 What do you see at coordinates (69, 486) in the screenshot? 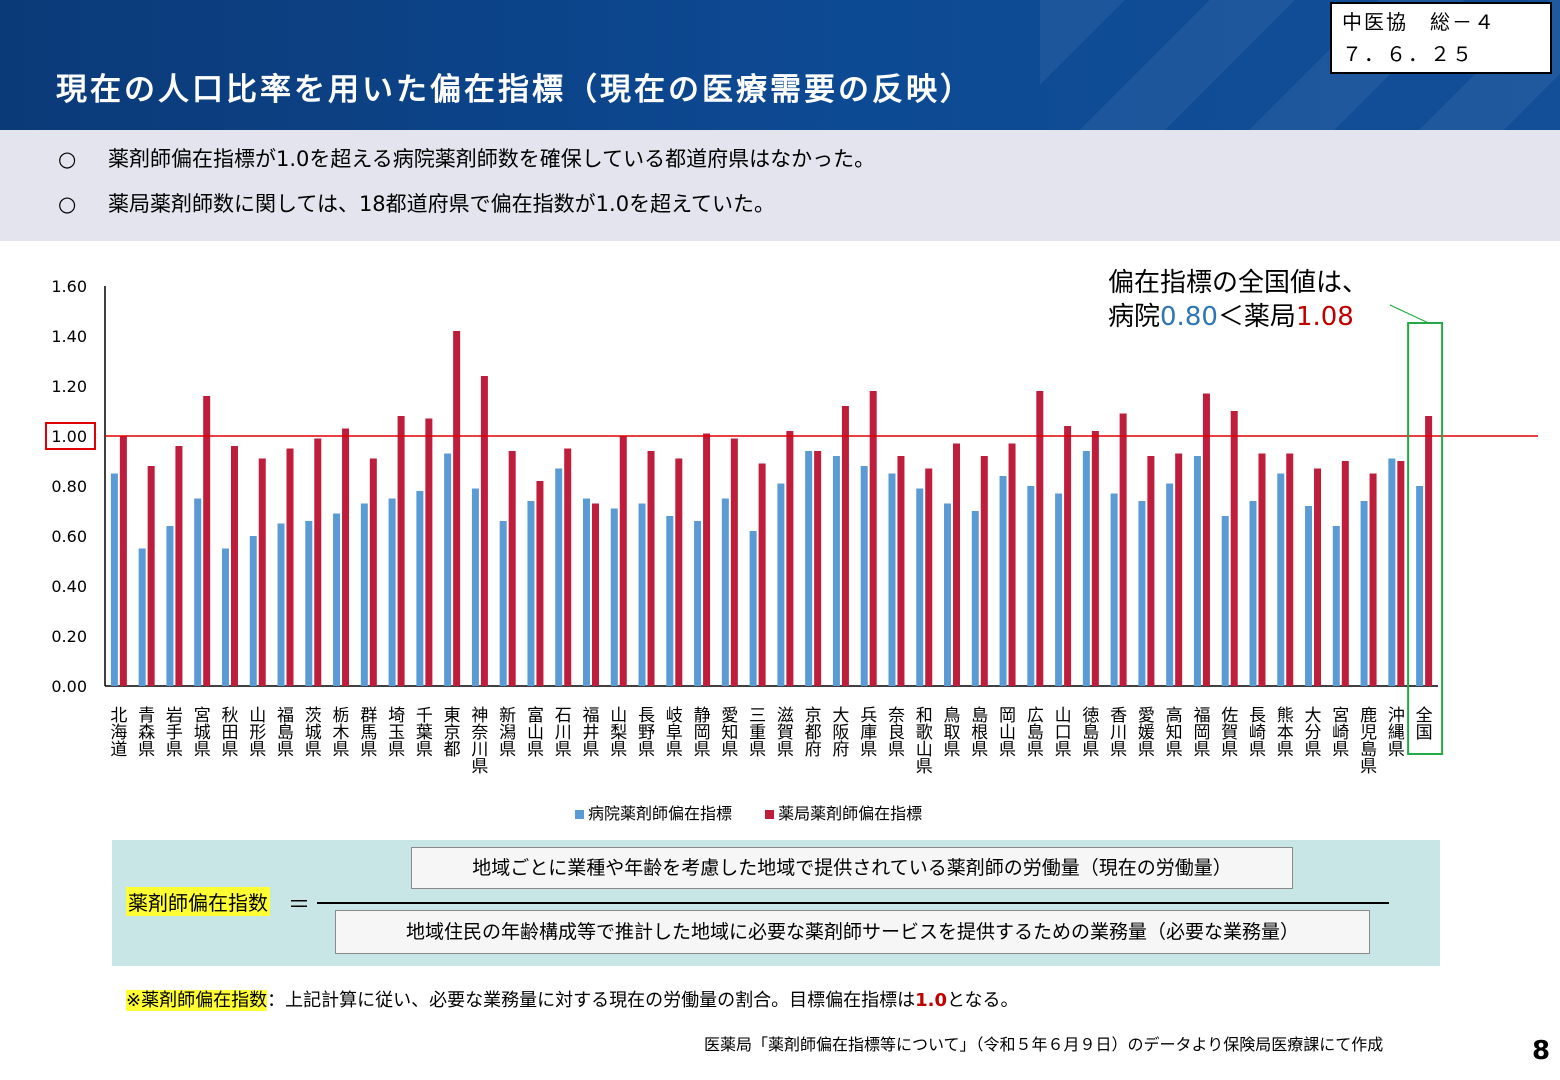
I see `y-tick-label: 0.80` at bounding box center [69, 486].